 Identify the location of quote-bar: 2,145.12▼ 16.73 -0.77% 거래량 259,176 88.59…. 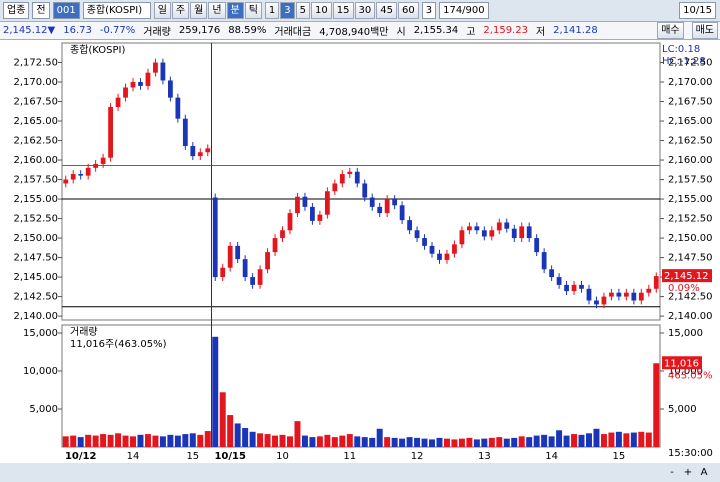
(360, 31).